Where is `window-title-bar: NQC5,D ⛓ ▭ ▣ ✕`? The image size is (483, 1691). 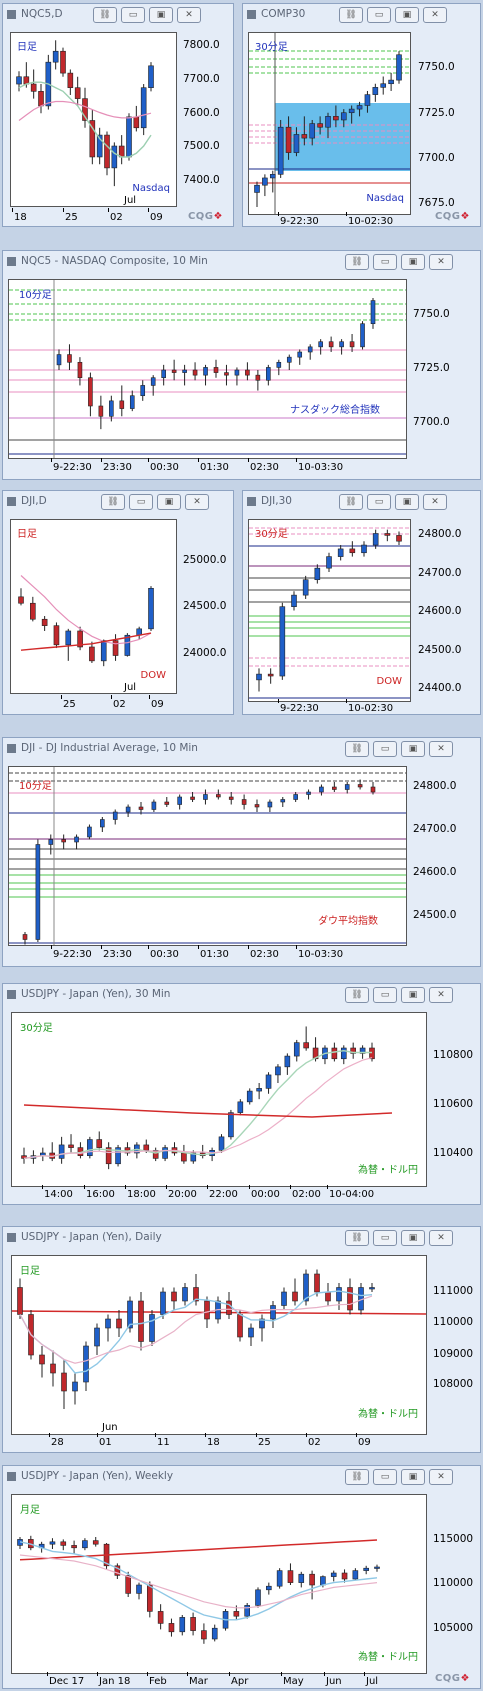
window-title-bar: NQC5,D ⛓ ▭ ▣ ✕ is located at coordinates (118, 15).